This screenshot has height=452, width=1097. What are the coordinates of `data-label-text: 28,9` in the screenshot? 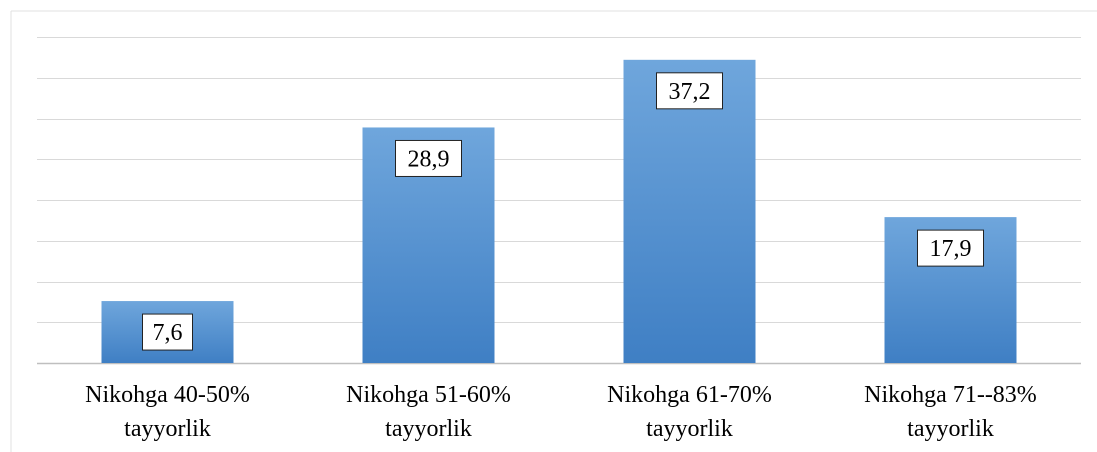 It's located at (429, 159).